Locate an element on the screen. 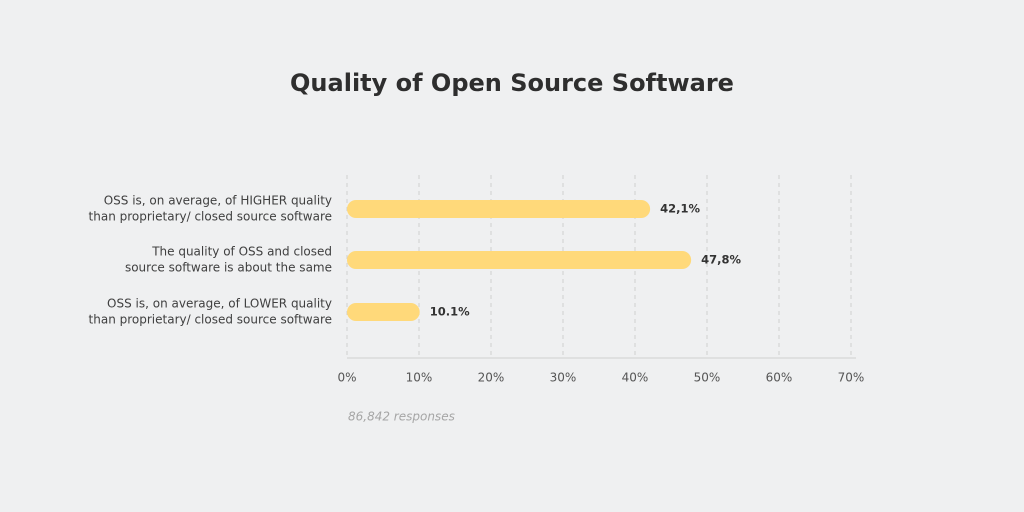  value-label: 10.1% is located at coordinates (450, 312).